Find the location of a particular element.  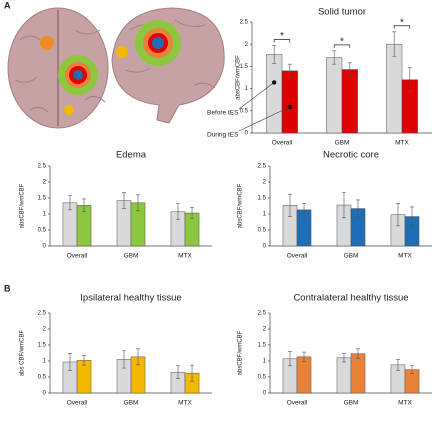

panel-label: B is located at coordinates (7, 288).